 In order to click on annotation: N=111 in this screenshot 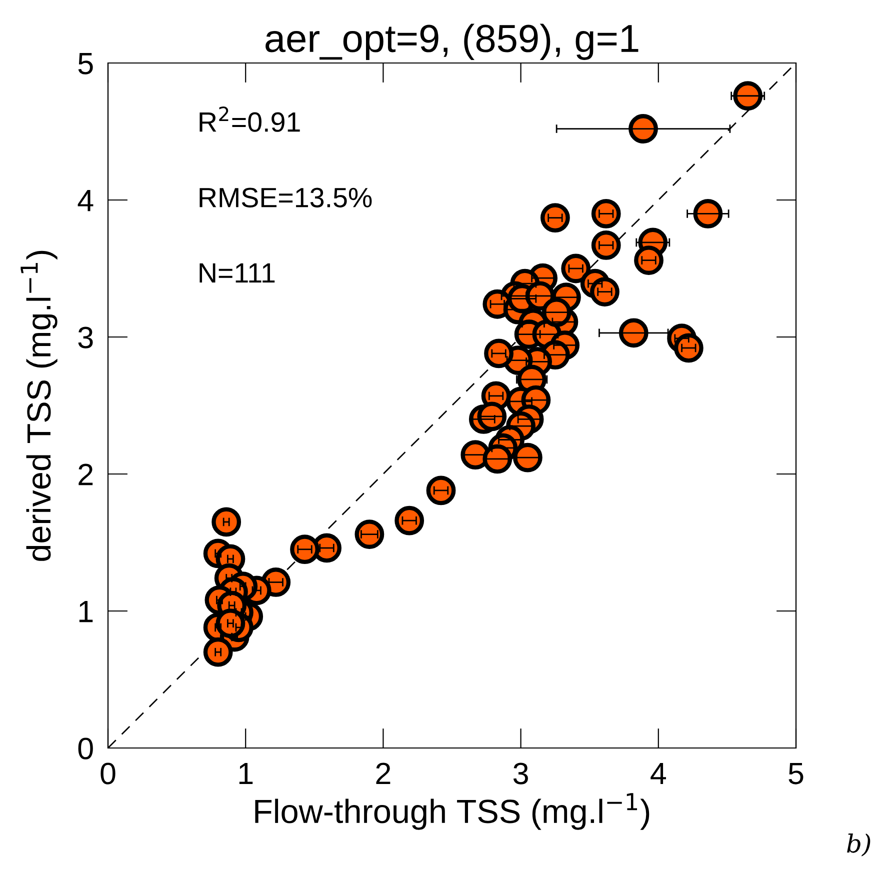, I will do `click(237, 273)`.